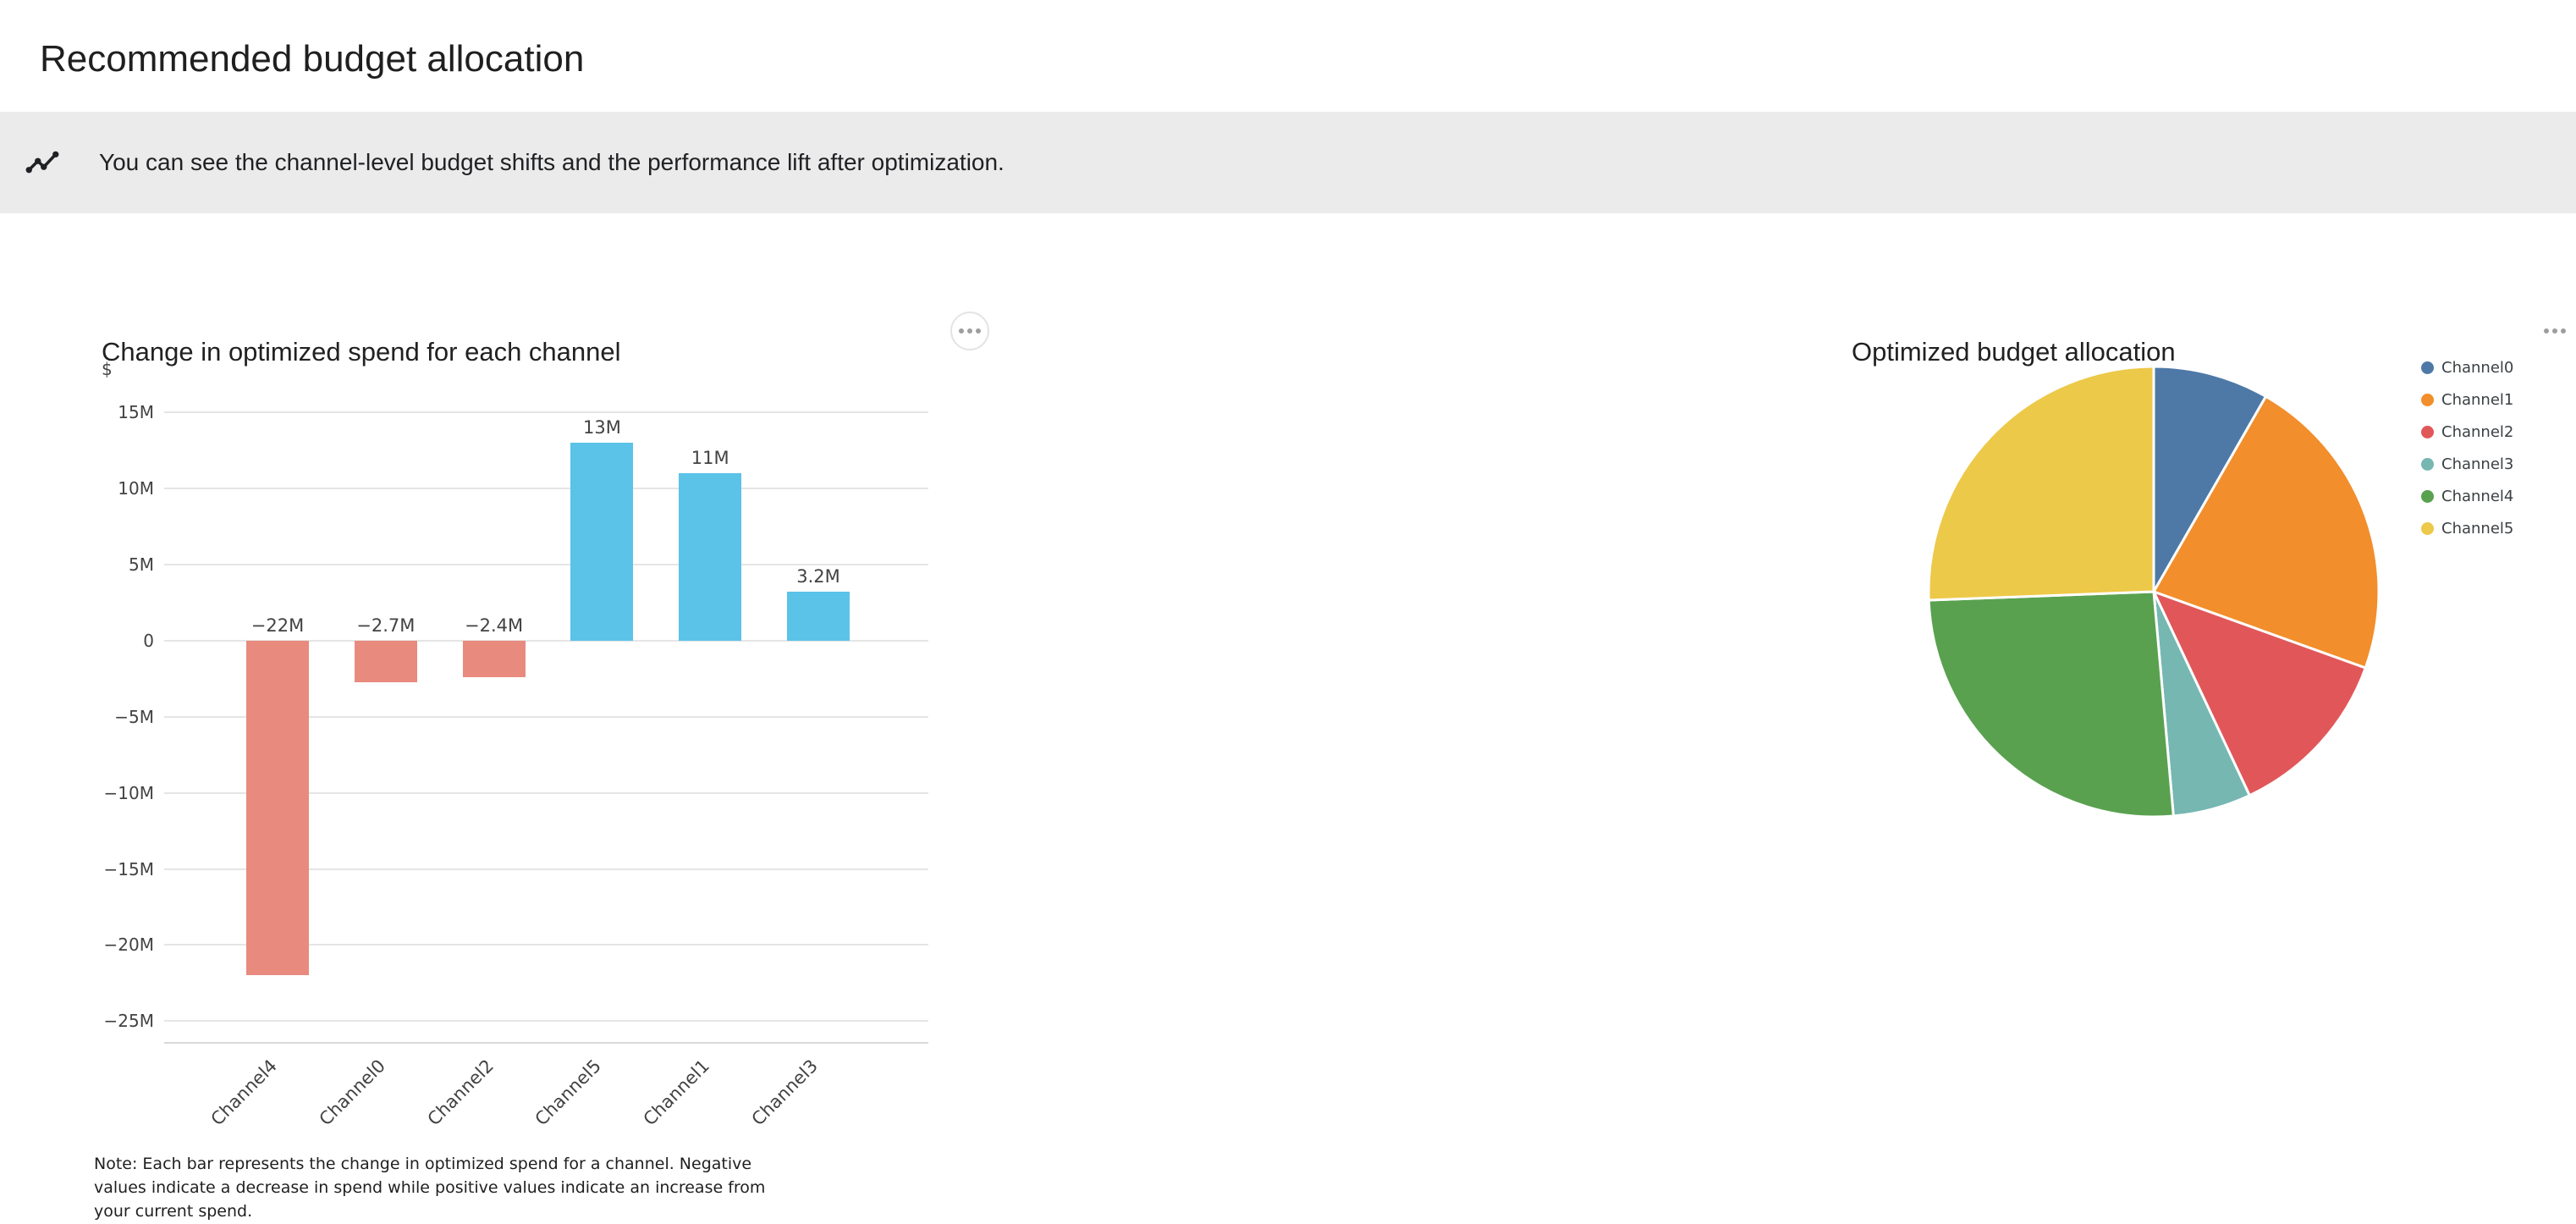 This screenshot has width=2576, height=1224. I want to click on y-tick-label: 15M, so click(136, 412).